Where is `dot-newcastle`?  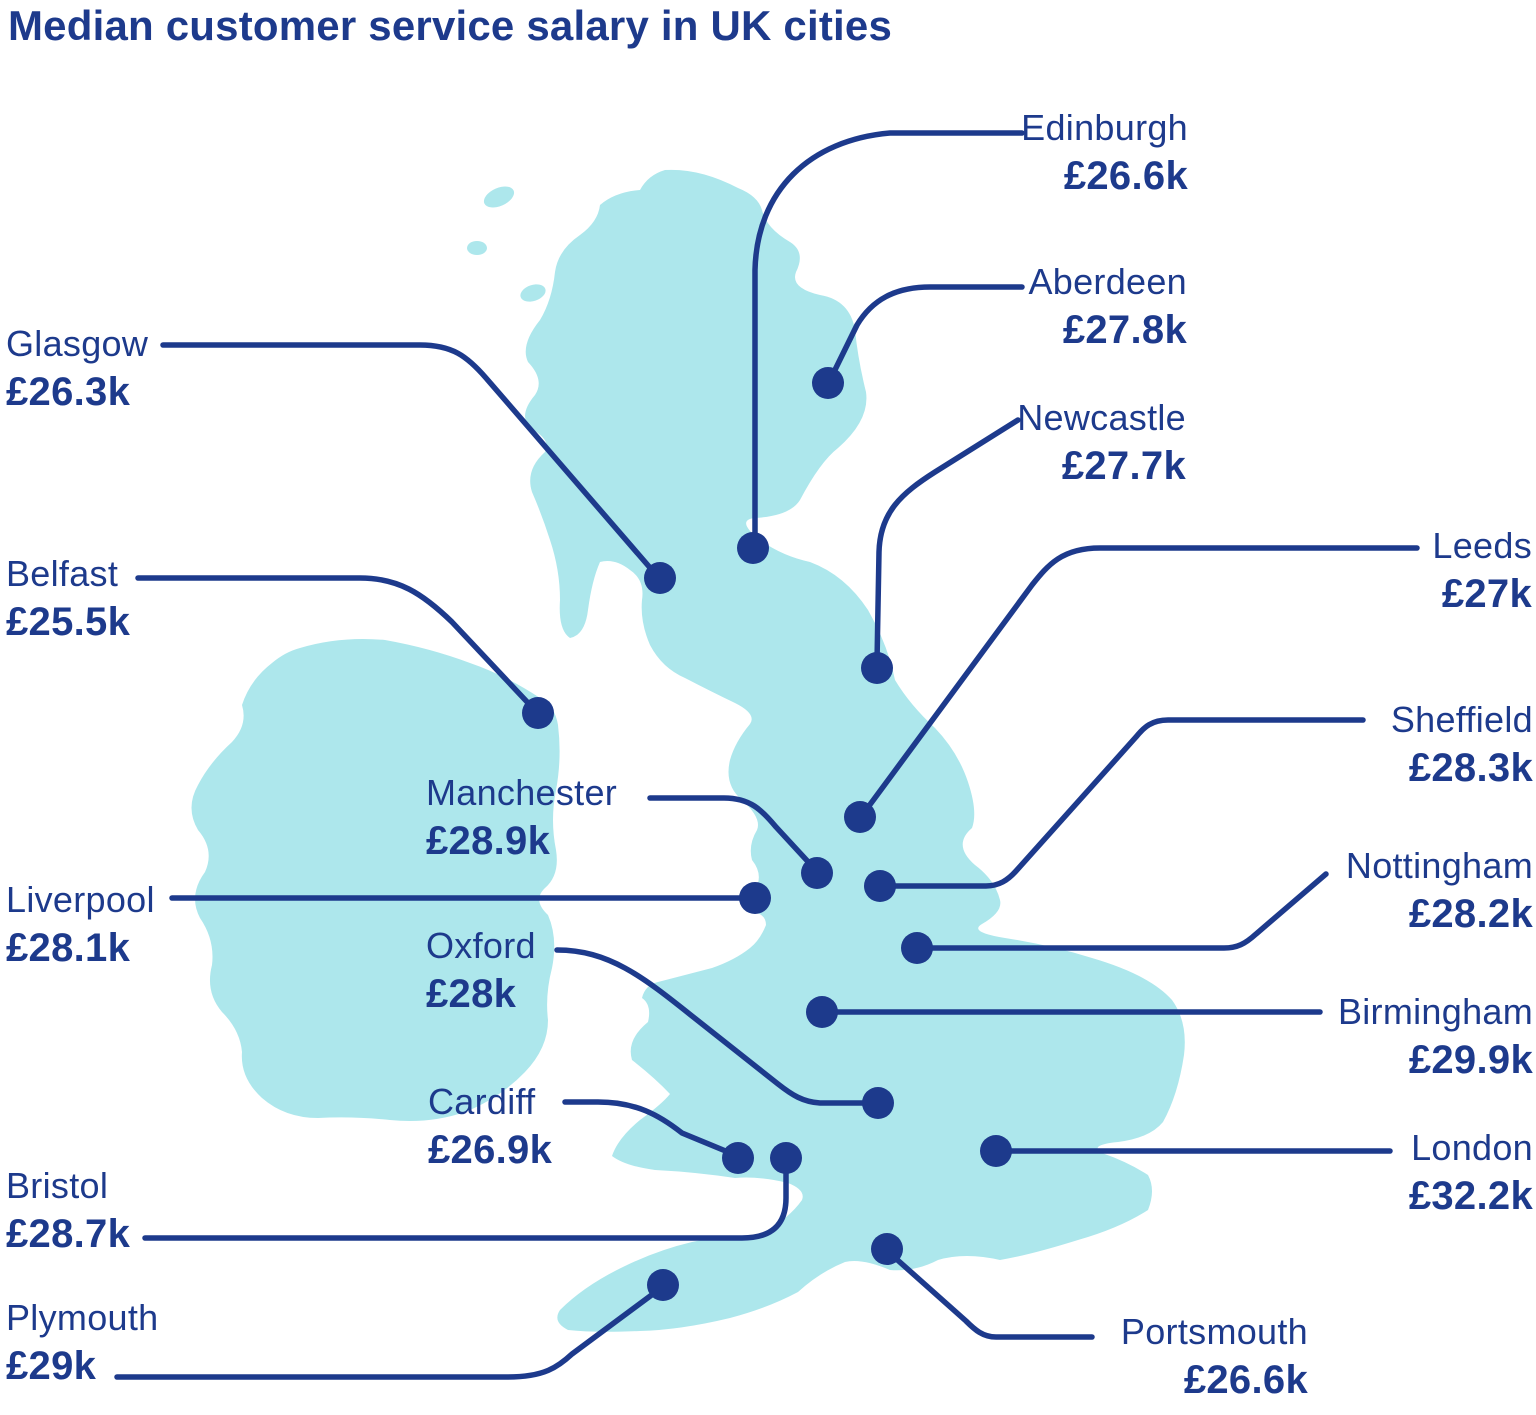
dot-newcastle is located at coordinates (877, 668).